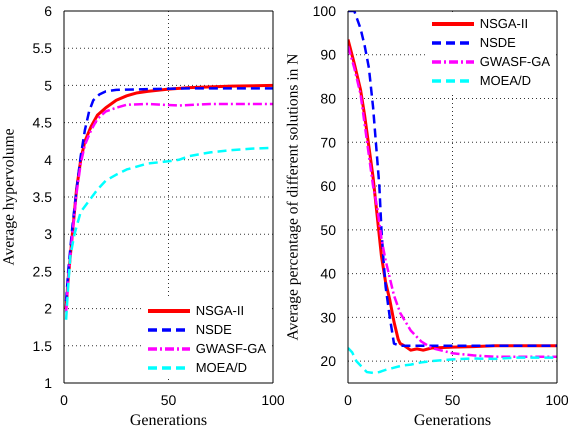 This screenshot has width=573, height=445. What do you see at coordinates (42, 122) in the screenshot?
I see `y-tick-label: 4.5` at bounding box center [42, 122].